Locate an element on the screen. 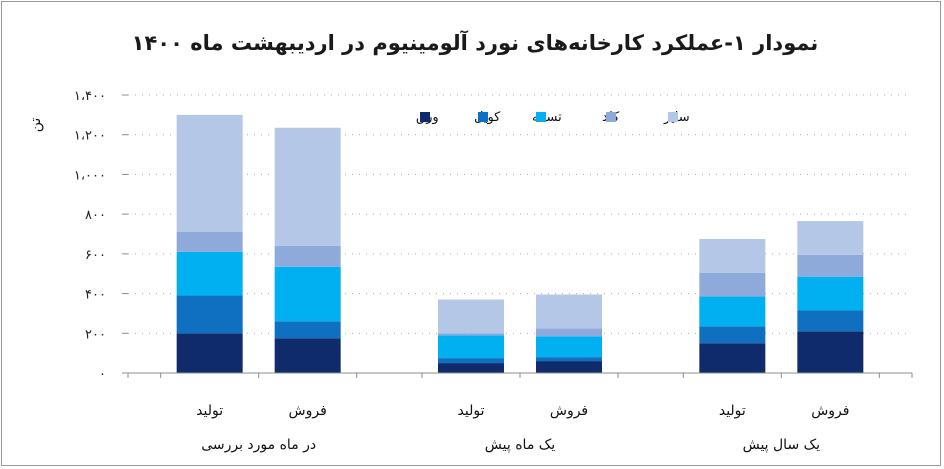  group-label: یک سال پیش is located at coordinates (782, 445).